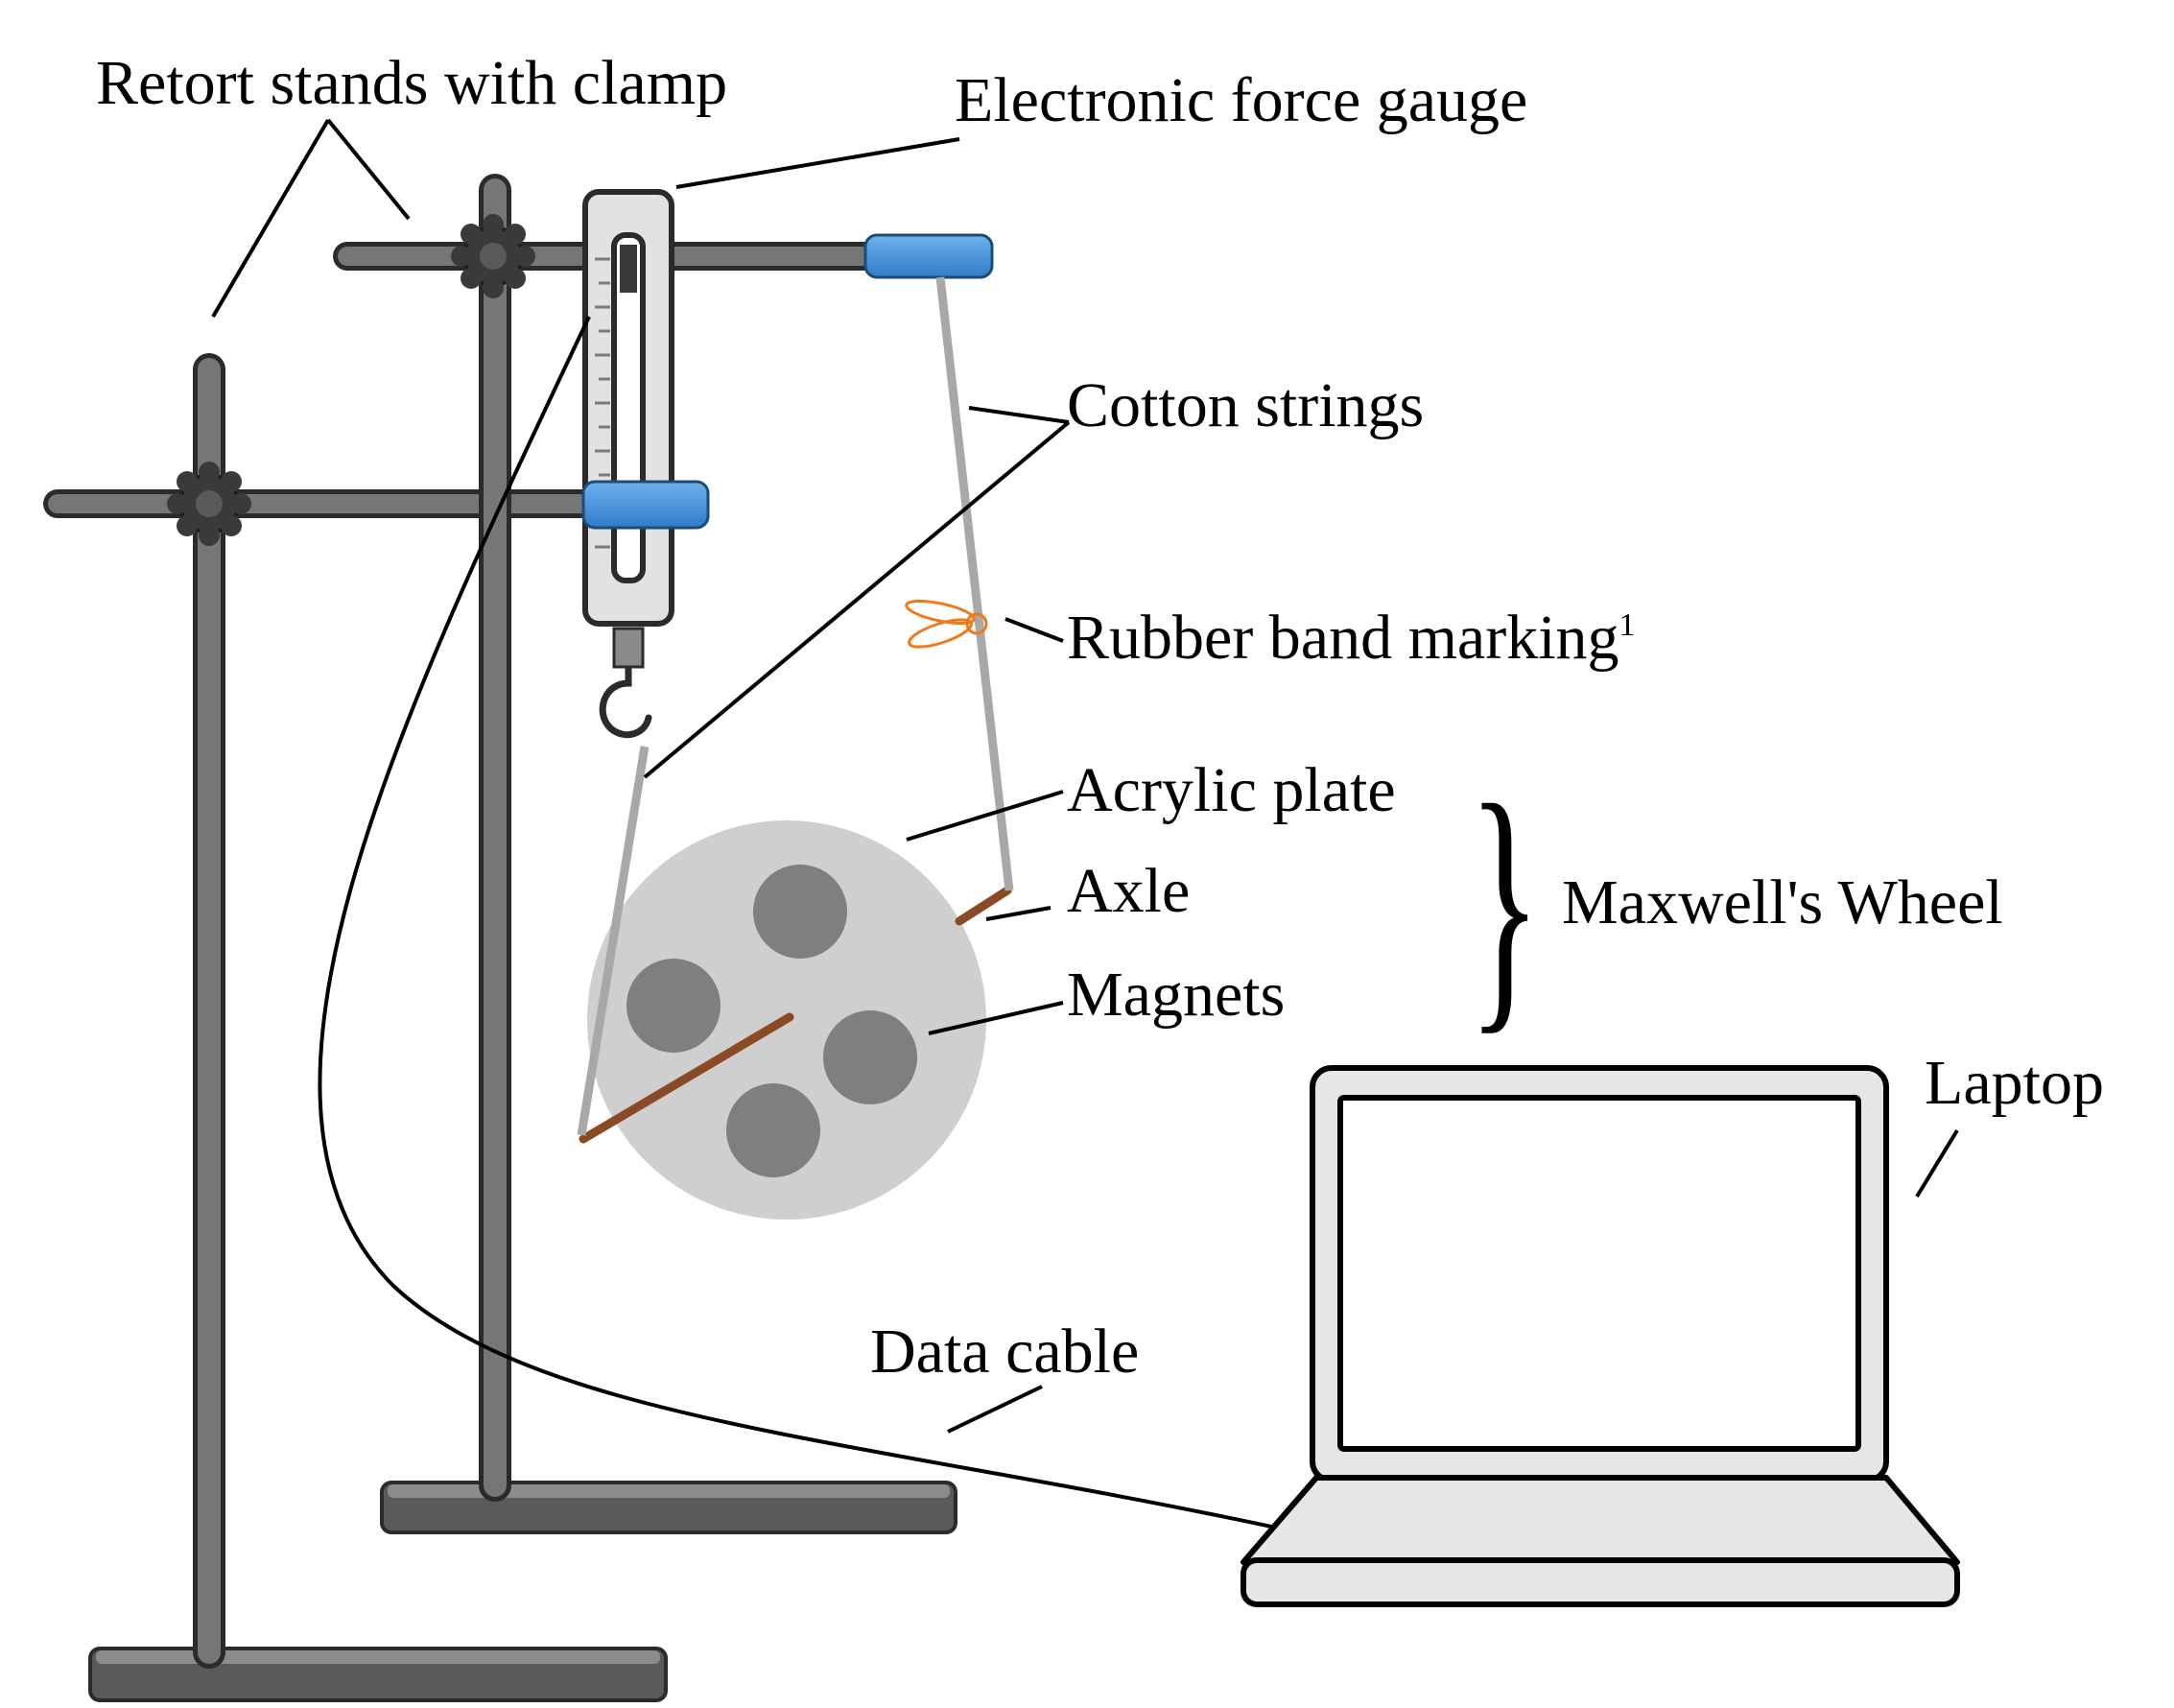  I want to click on label-rubber-band-text: Rubber band marking, so click(1343, 638).